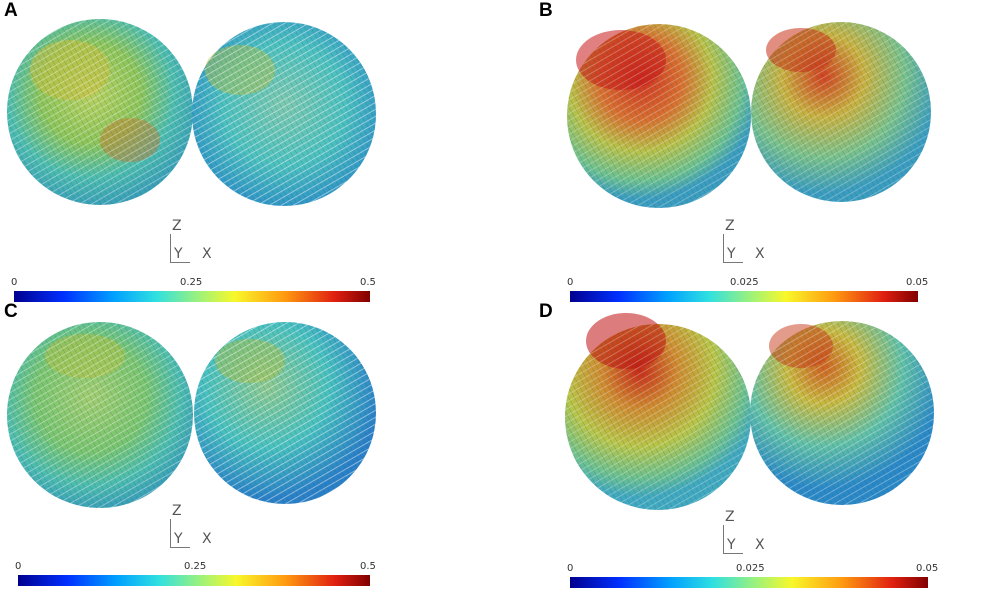 The image size is (1002, 602). I want to click on sphere-pair-d, so click(749, 411).